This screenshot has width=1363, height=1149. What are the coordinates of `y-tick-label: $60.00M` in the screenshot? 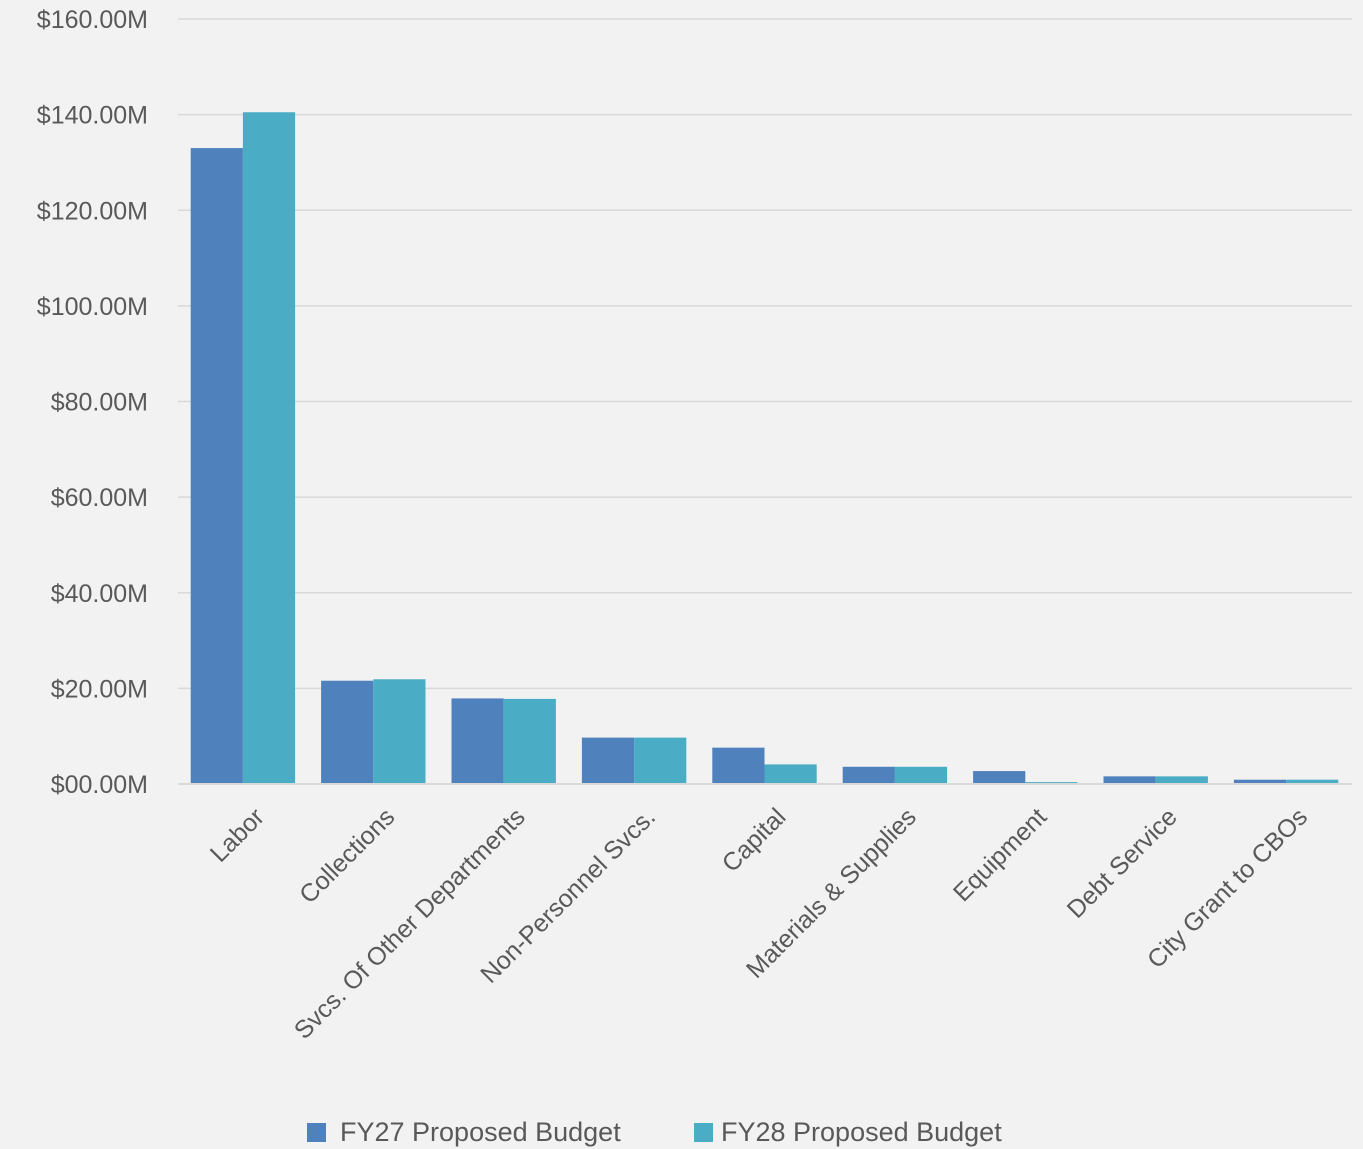 It's located at (99, 498).